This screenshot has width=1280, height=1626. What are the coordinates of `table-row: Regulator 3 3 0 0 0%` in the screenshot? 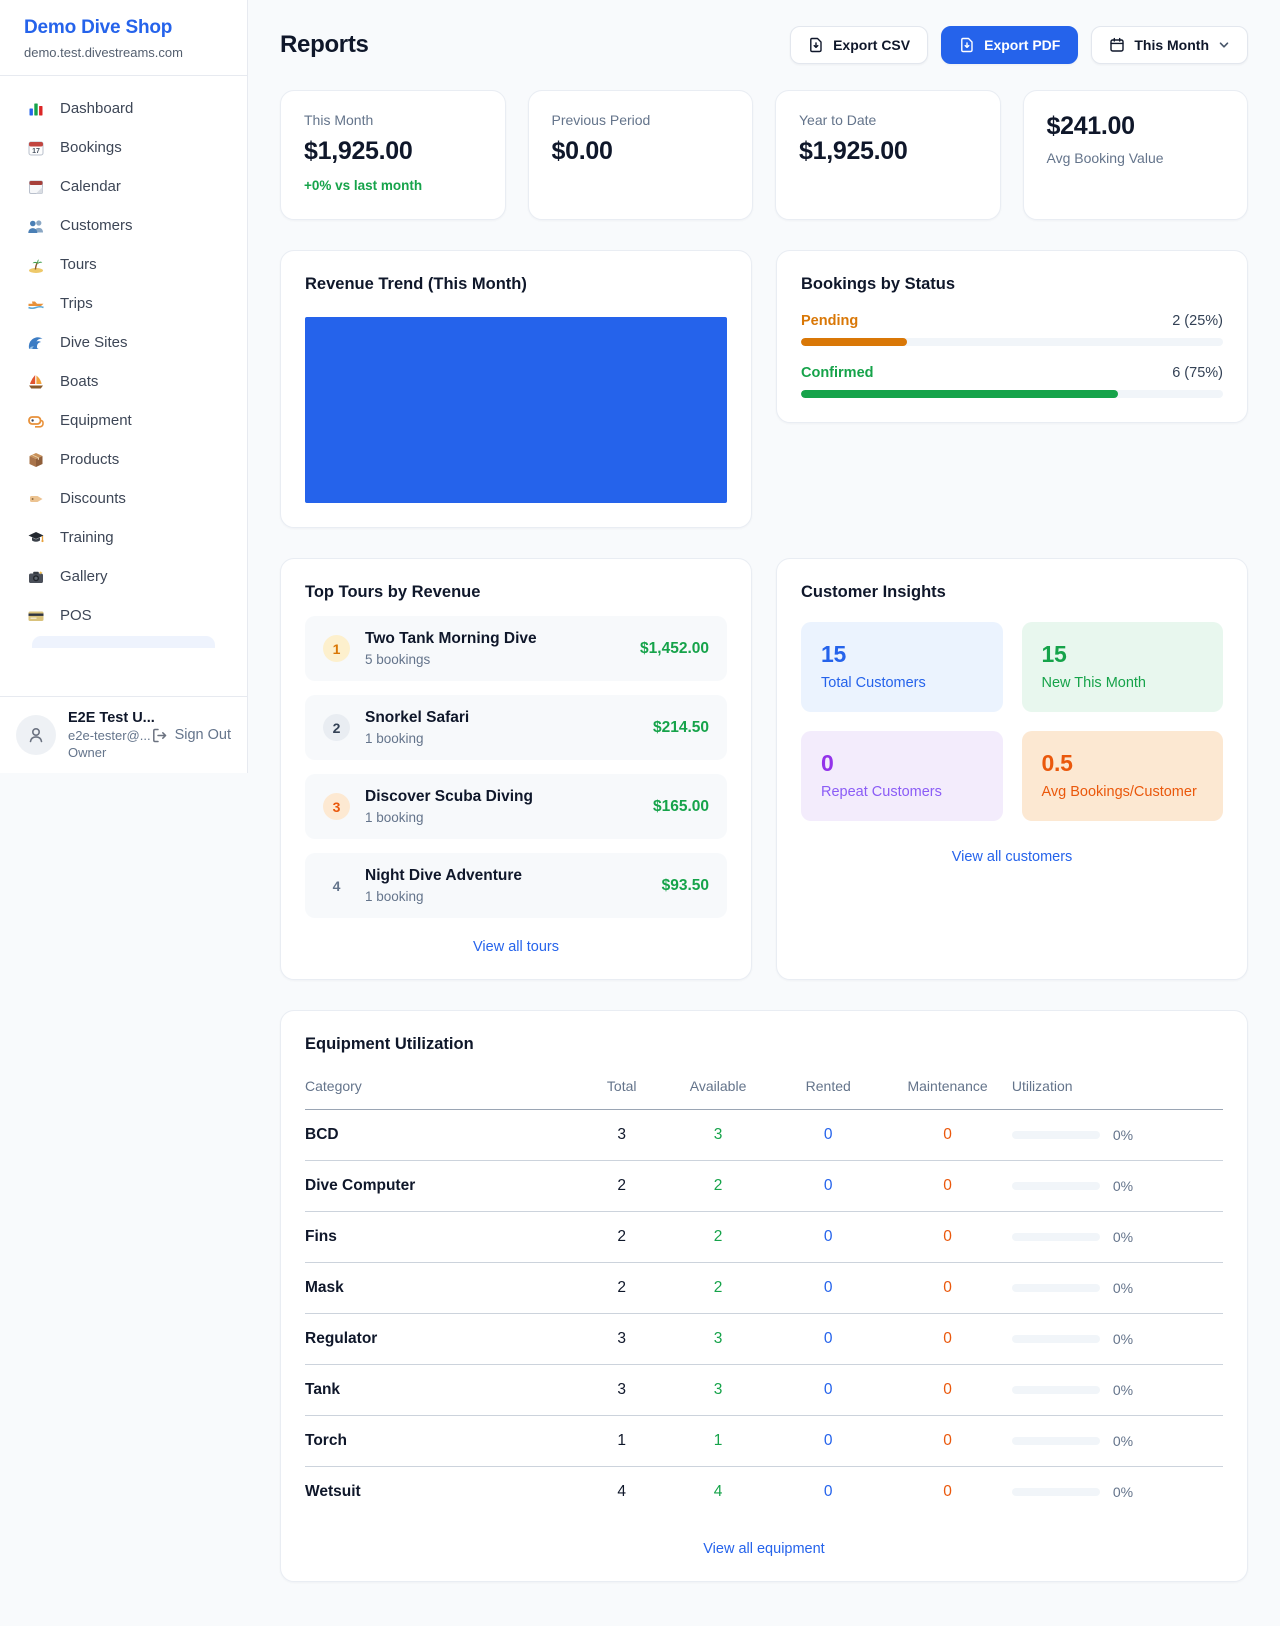 It's located at (764, 1339).